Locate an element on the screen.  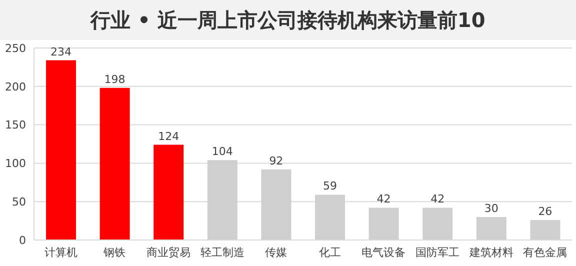
y-tick-label: 150 is located at coordinates (15, 125).